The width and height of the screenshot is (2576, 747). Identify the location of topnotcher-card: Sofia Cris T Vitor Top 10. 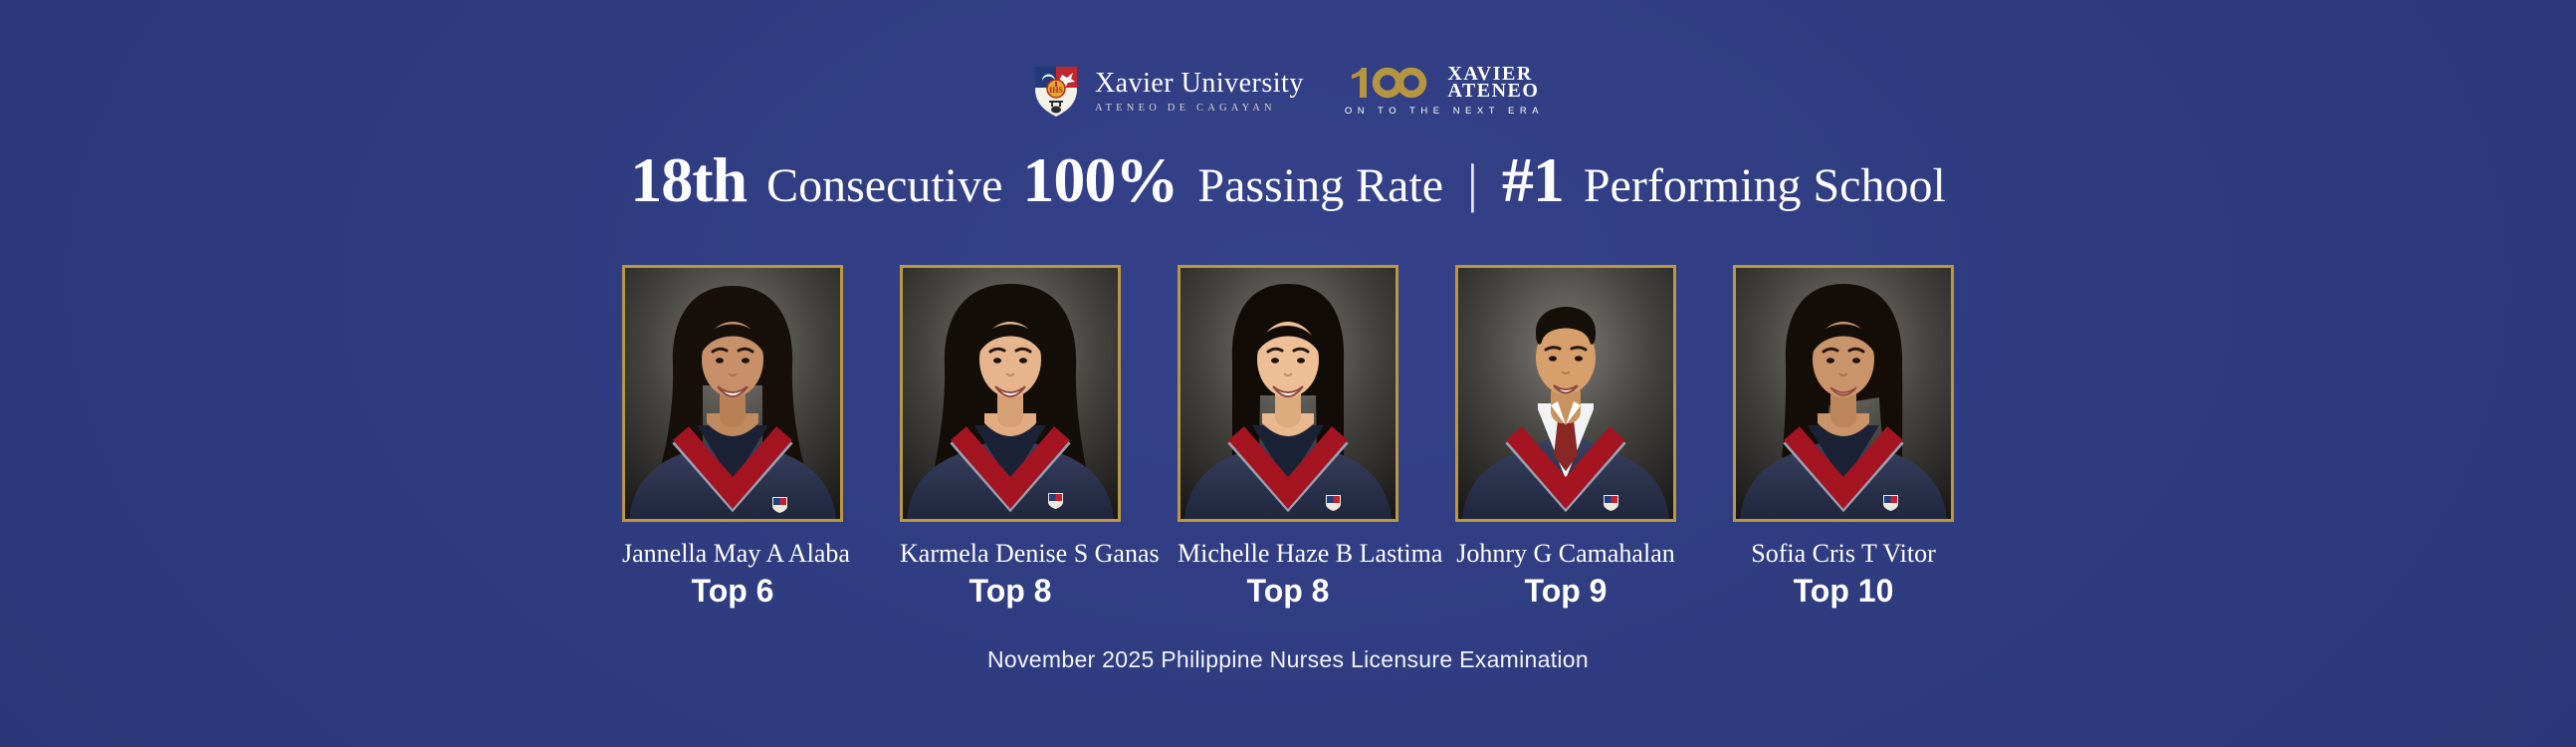
(1843, 437).